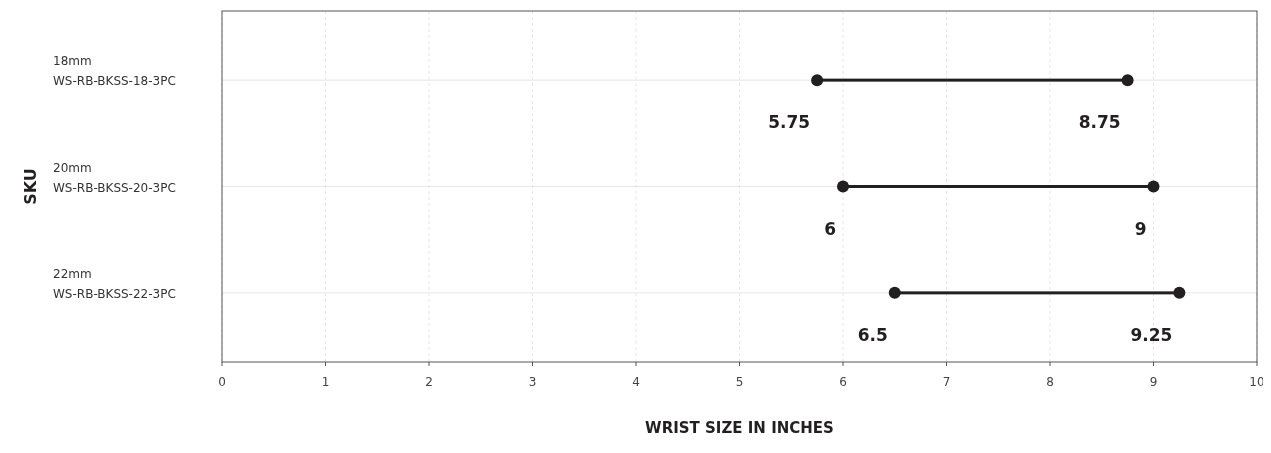  What do you see at coordinates (325, 382) in the screenshot?
I see `x-tick-label: 1` at bounding box center [325, 382].